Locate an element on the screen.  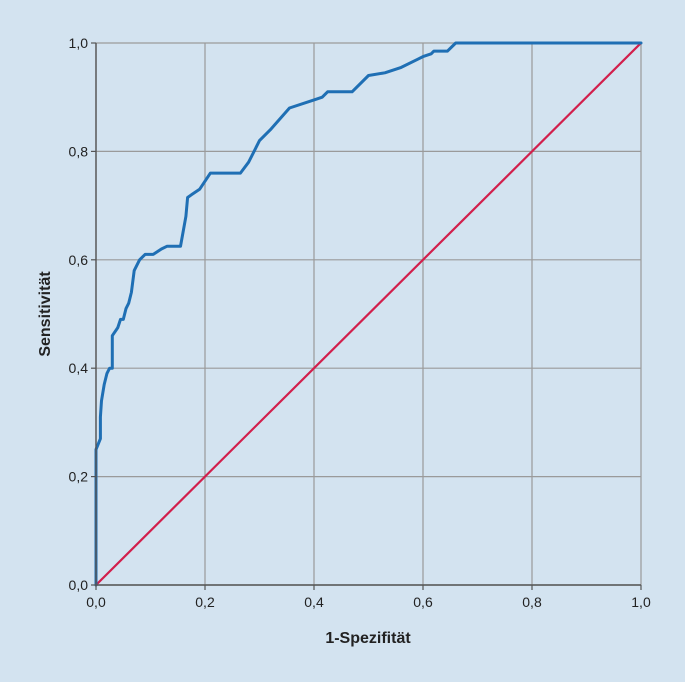
y-tick-label: 0,2 is located at coordinates (79, 477).